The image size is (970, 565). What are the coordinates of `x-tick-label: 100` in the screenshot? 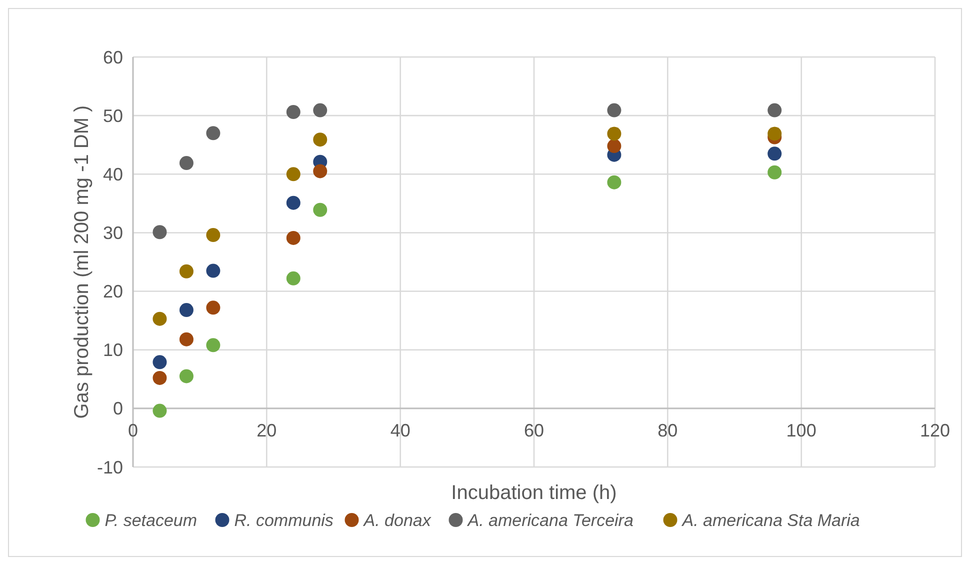 It's located at (801, 430).